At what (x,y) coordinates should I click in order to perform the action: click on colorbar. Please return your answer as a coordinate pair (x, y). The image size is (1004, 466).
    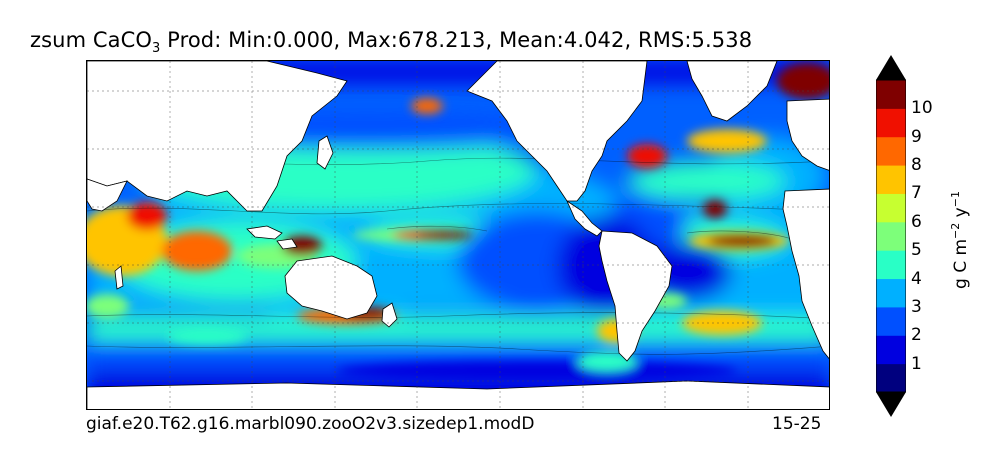
    Looking at the image, I should click on (891, 236).